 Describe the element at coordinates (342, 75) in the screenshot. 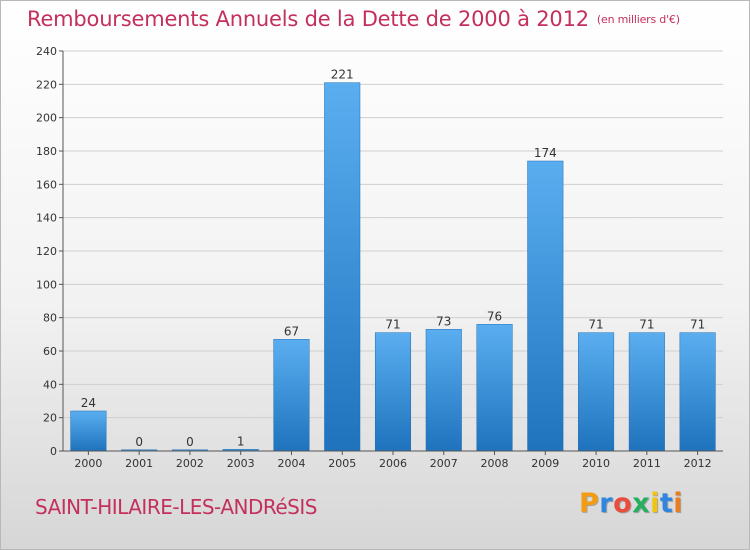

I see `data-label-2005: 221` at that location.